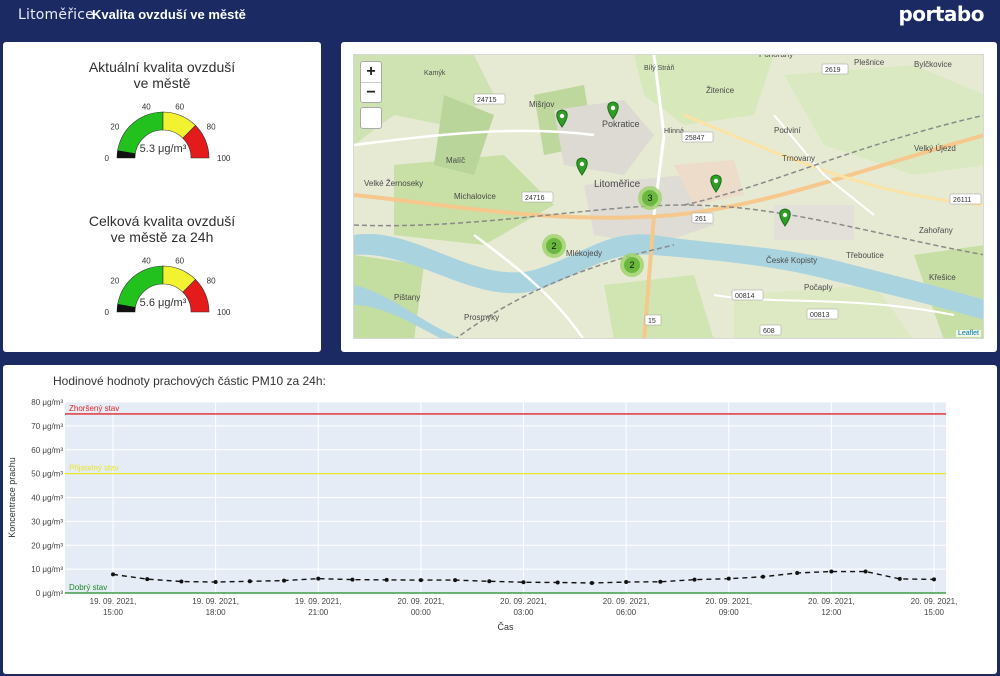 The height and width of the screenshot is (676, 1000). I want to click on city-logo: Litoměřice, so click(56, 15).